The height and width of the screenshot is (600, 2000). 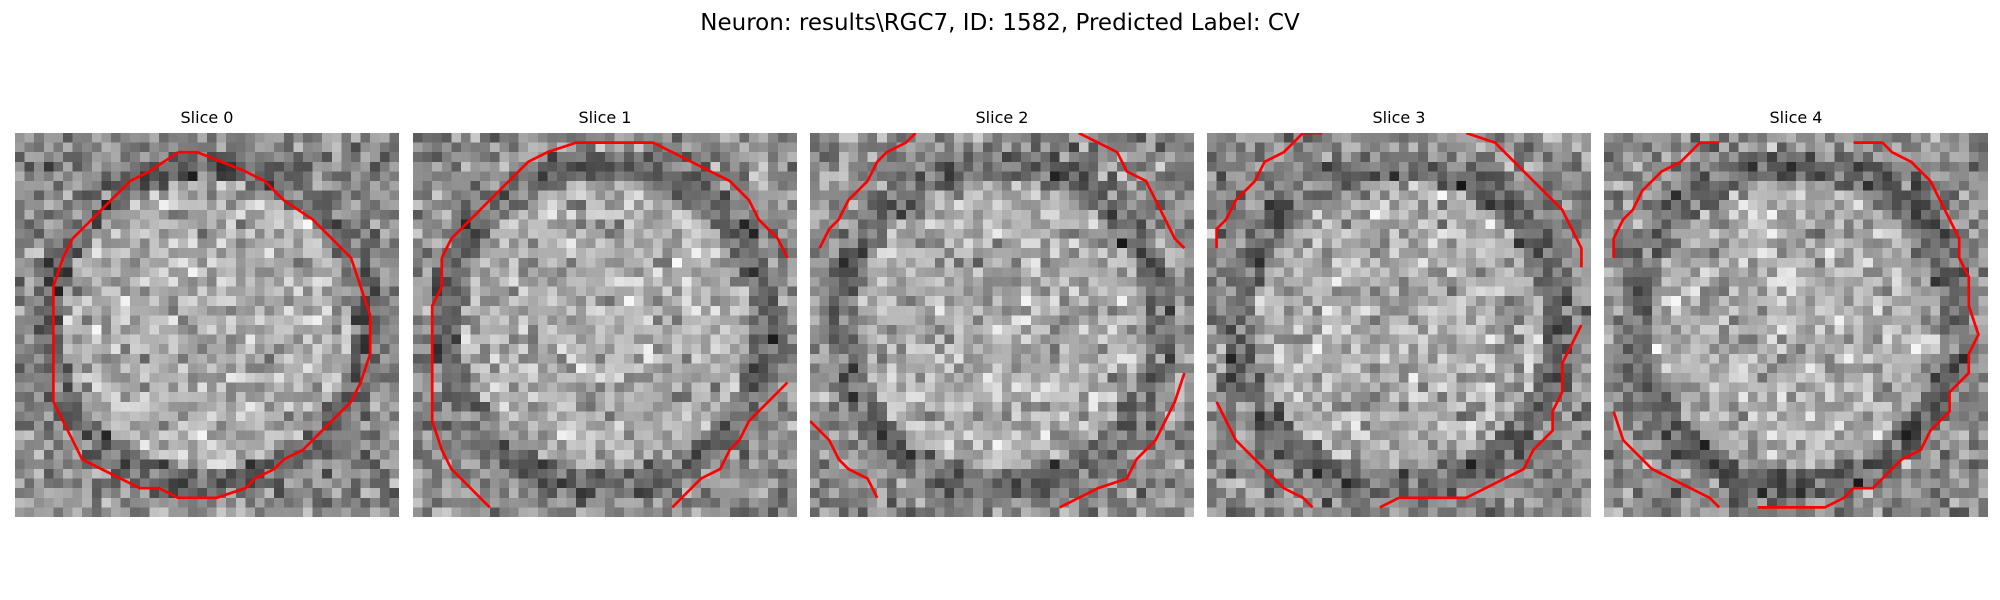 I want to click on slice-panel-3: Slice 3, so click(x=1399, y=312).